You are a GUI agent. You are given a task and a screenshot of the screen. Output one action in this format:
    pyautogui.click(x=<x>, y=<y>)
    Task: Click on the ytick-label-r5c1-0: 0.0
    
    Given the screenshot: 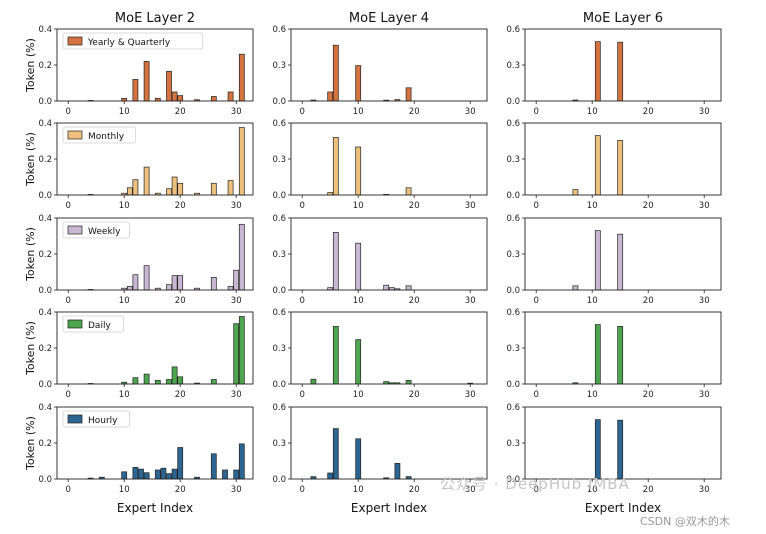 What is the action you would take?
    pyautogui.click(x=45, y=480)
    